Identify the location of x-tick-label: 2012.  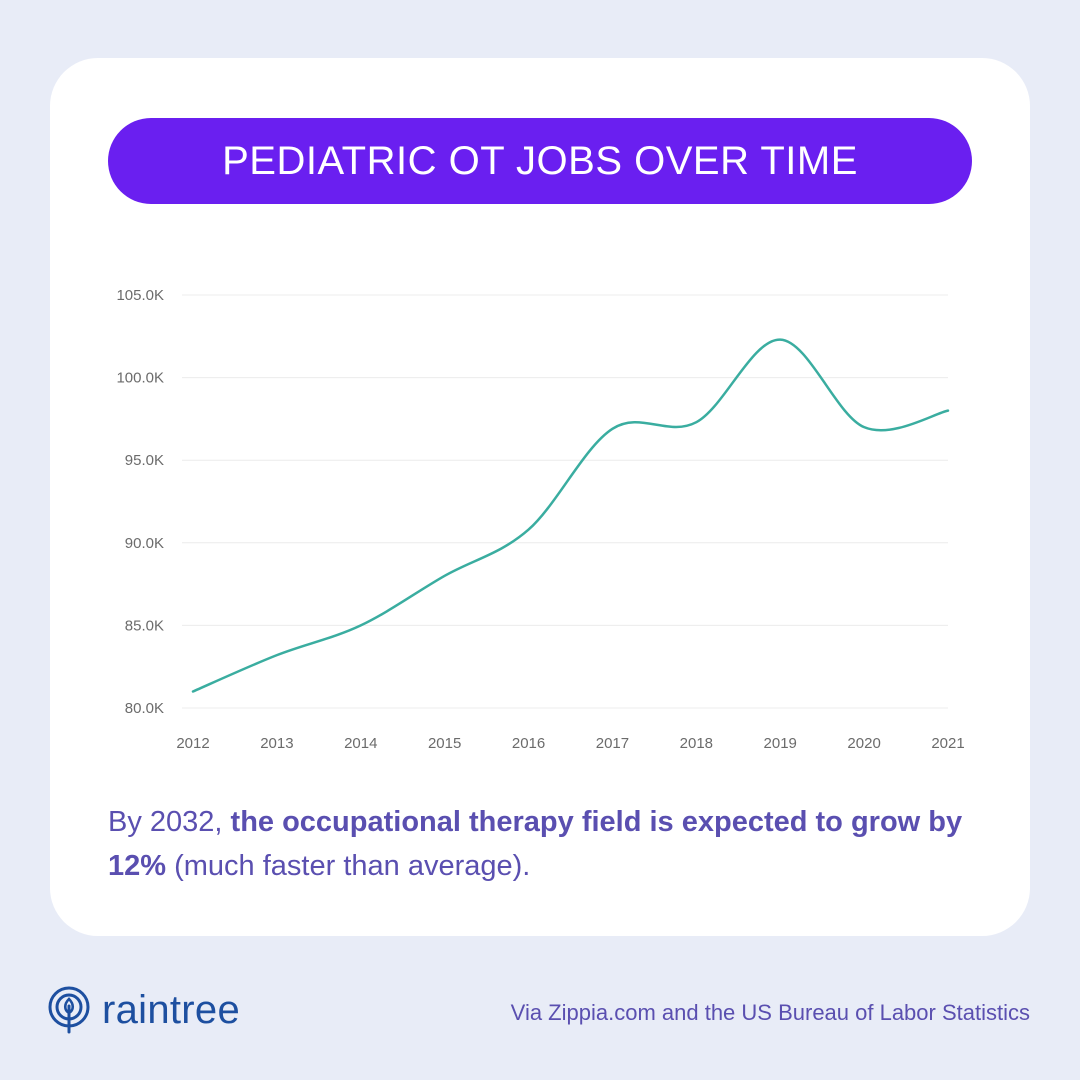
(192, 743).